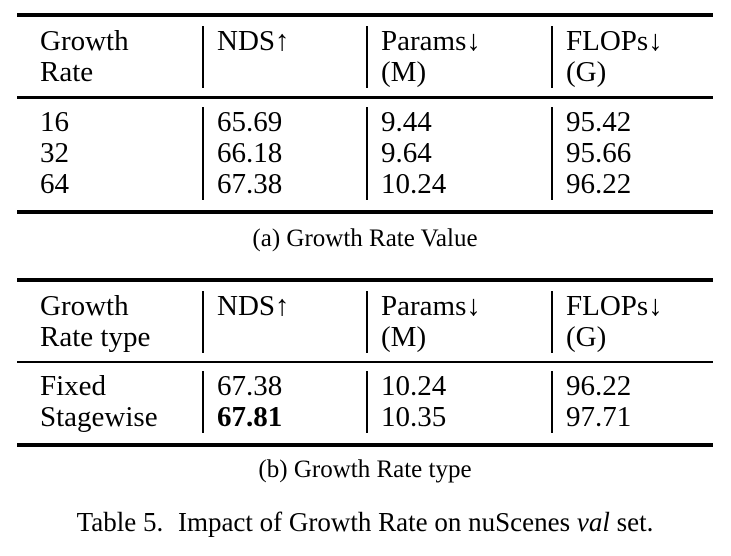  I want to click on table-a-top-rule, so click(365, 15).